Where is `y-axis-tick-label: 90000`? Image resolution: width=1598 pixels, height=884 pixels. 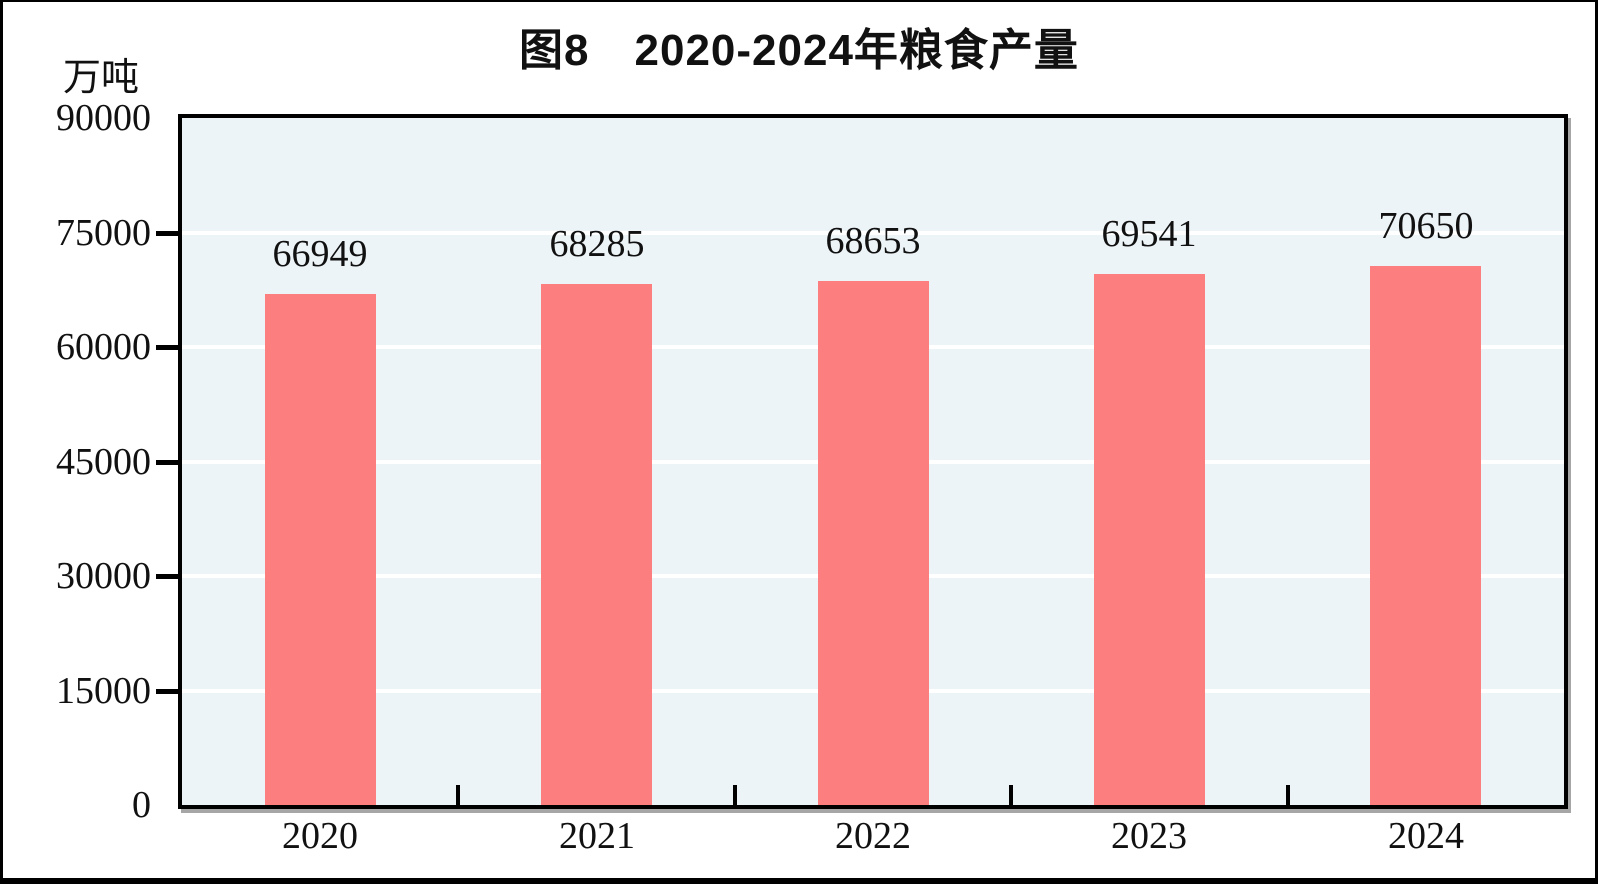
y-axis-tick-label: 90000 is located at coordinates (103, 118).